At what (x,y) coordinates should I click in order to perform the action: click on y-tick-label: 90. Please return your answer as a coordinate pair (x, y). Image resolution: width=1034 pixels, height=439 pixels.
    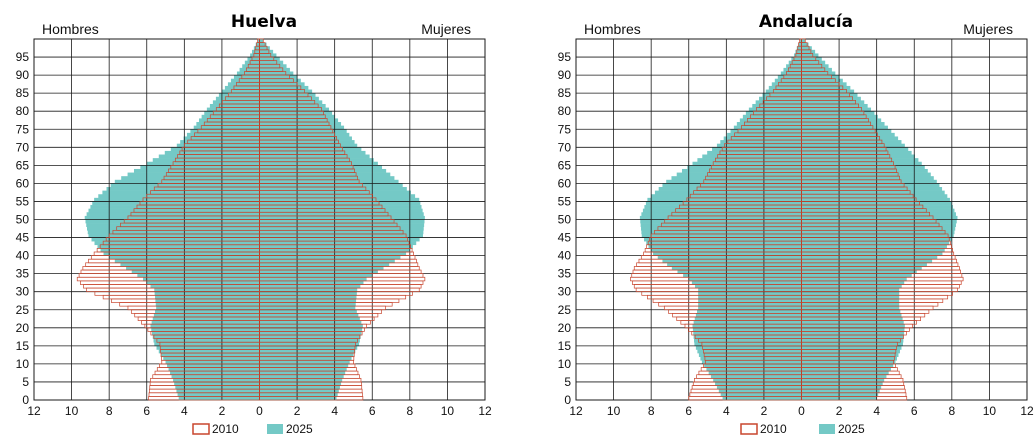
    Looking at the image, I should click on (23, 75).